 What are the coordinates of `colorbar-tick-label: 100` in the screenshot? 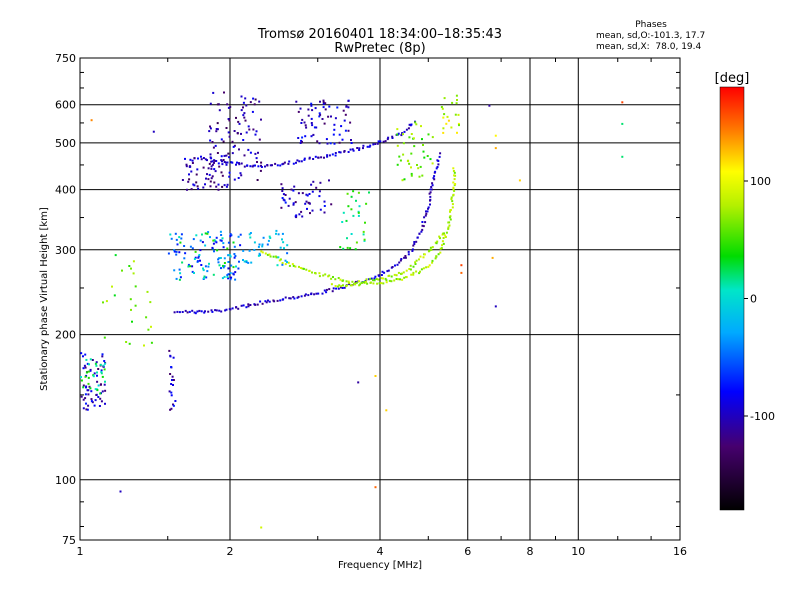 It's located at (760, 181).